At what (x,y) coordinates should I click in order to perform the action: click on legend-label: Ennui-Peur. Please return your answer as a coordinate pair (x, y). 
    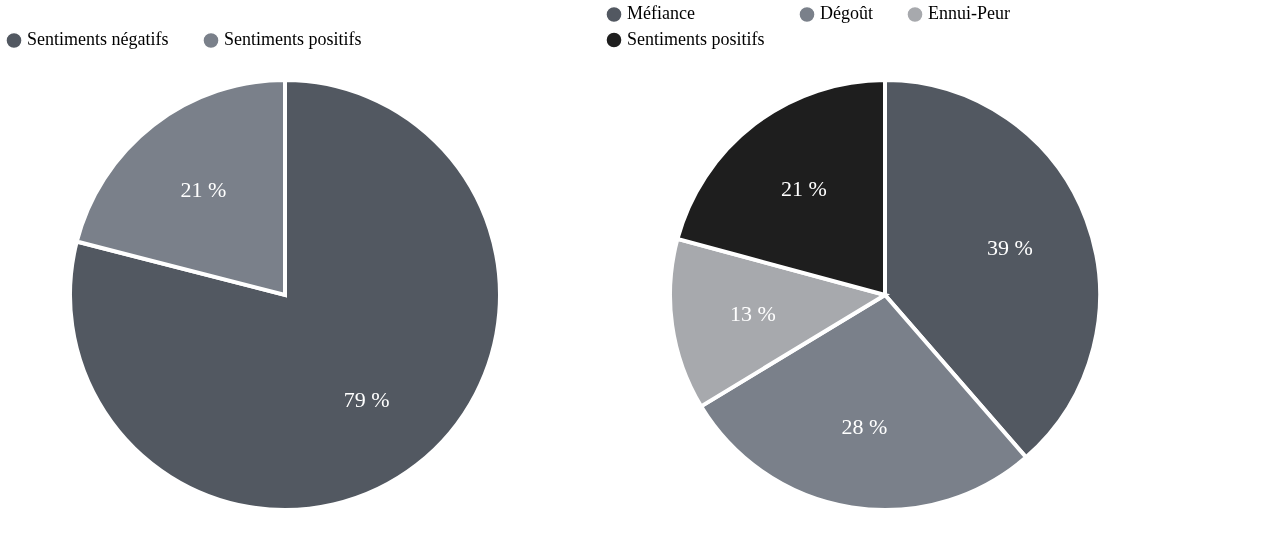
    Looking at the image, I should click on (969, 13).